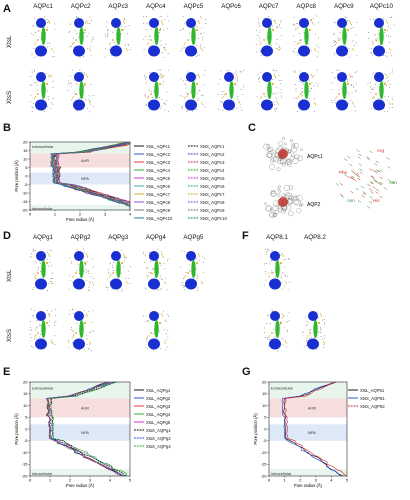  What do you see at coordinates (372, 406) in the screenshot?
I see `legend-label: XtsS_AQP82` at bounding box center [372, 406].